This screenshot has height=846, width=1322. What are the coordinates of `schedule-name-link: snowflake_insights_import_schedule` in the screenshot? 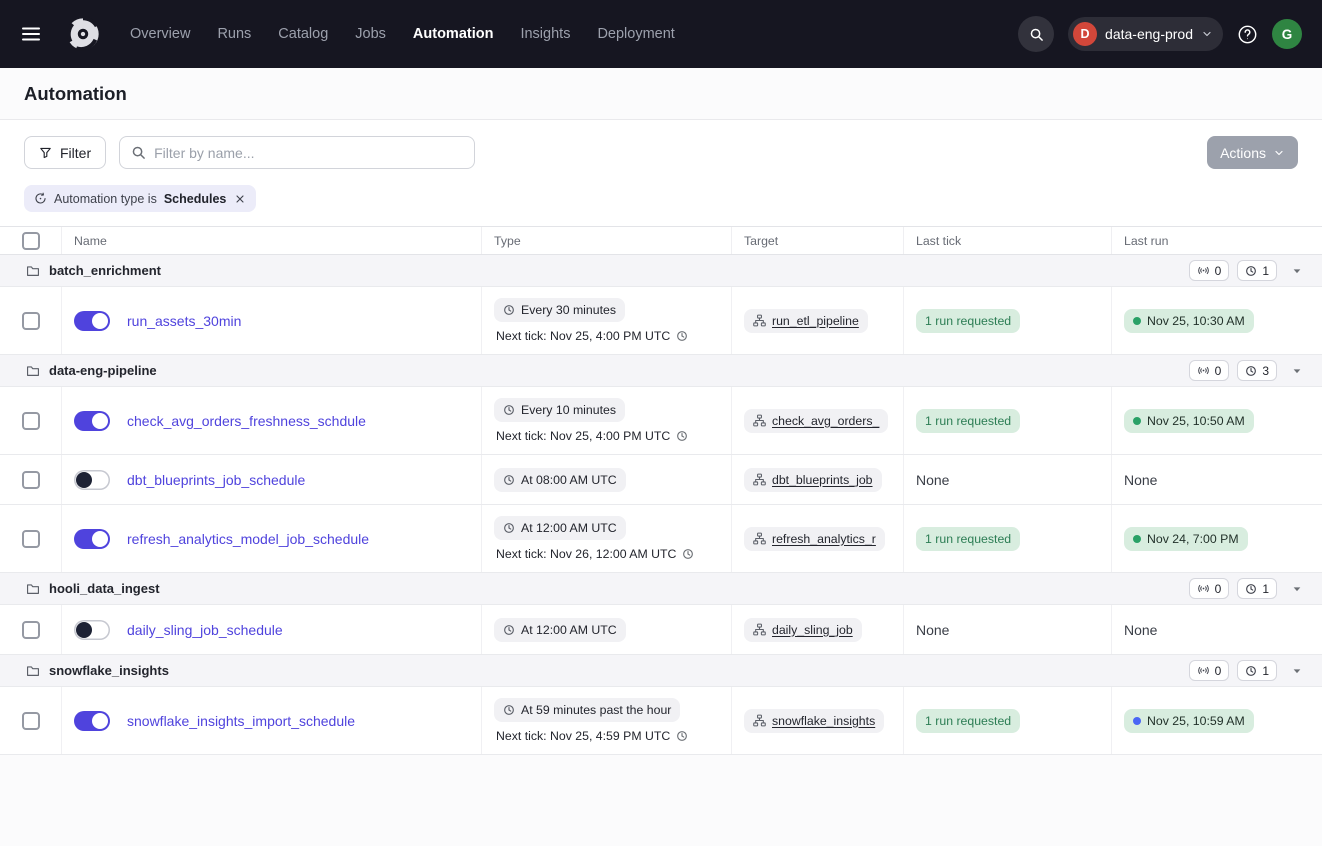 It's located at (241, 720).